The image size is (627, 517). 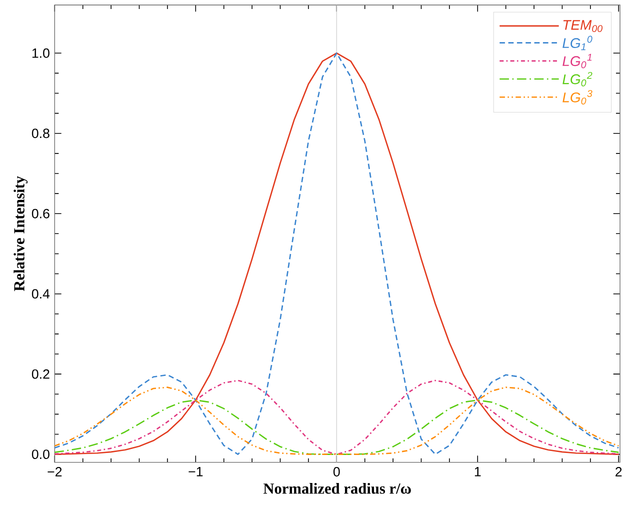 What do you see at coordinates (577, 61) in the screenshot?
I see `legend-label: LG$_{0}$1` at bounding box center [577, 61].